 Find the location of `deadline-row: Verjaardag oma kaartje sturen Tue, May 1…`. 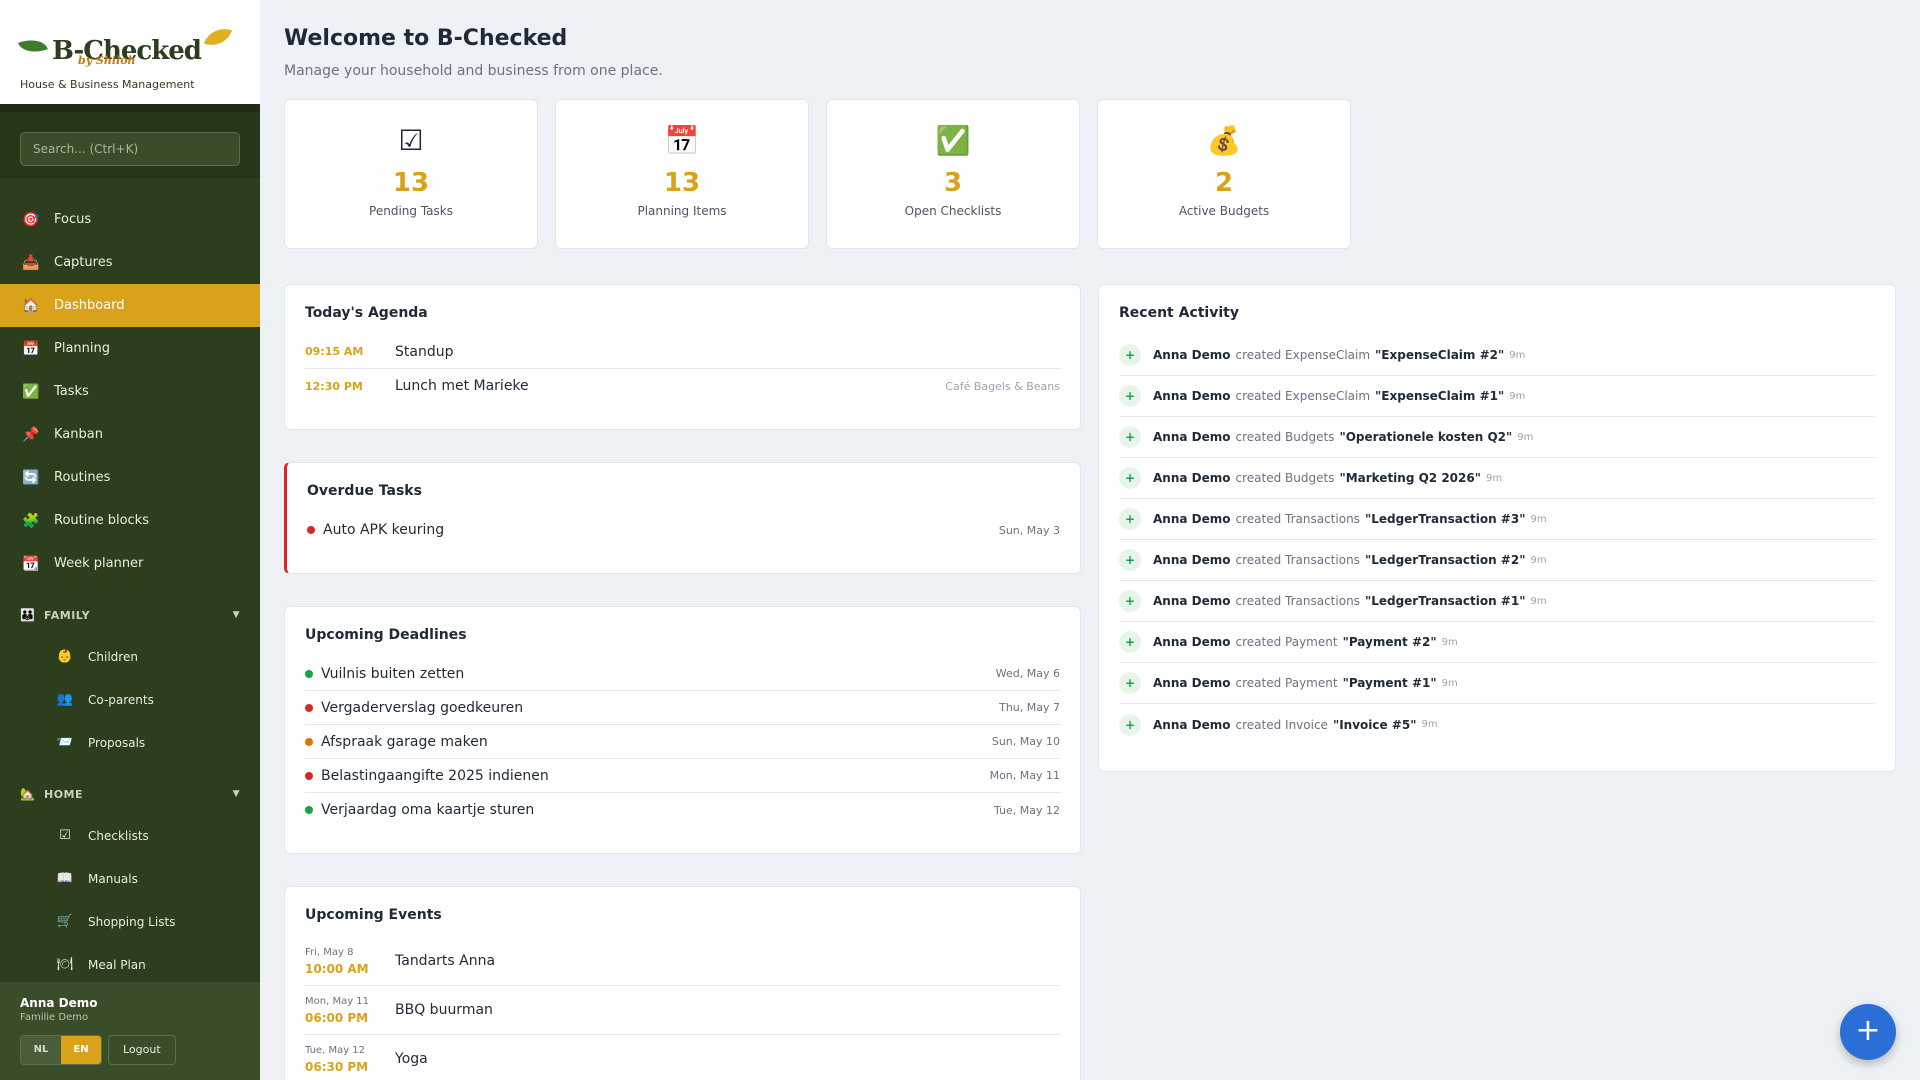

deadline-row: Verjaardag oma kaartje sturen Tue, May 1… is located at coordinates (682, 810).